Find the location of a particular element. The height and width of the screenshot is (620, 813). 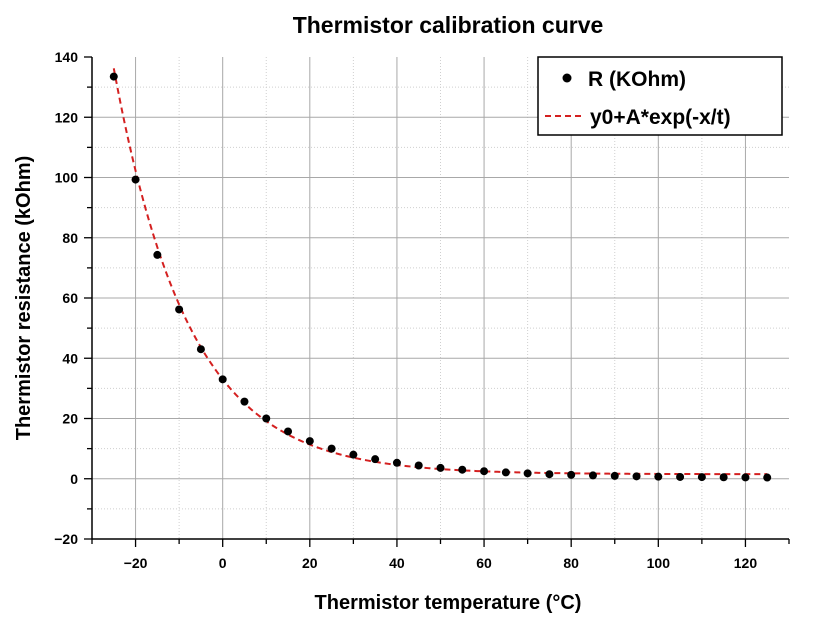

legend-label-points: R (KOhm) is located at coordinates (637, 79).